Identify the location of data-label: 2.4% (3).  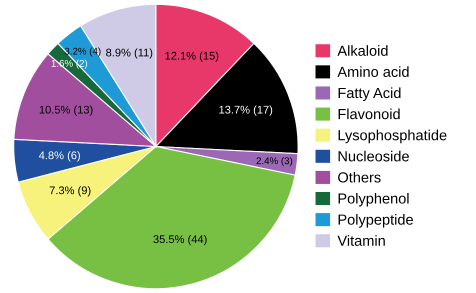
(274, 161).